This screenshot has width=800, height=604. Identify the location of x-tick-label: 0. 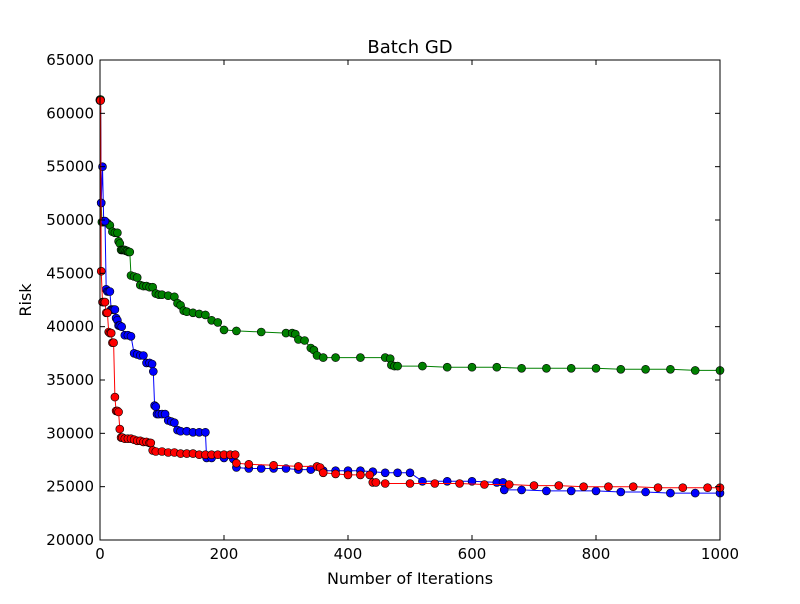
(100, 554).